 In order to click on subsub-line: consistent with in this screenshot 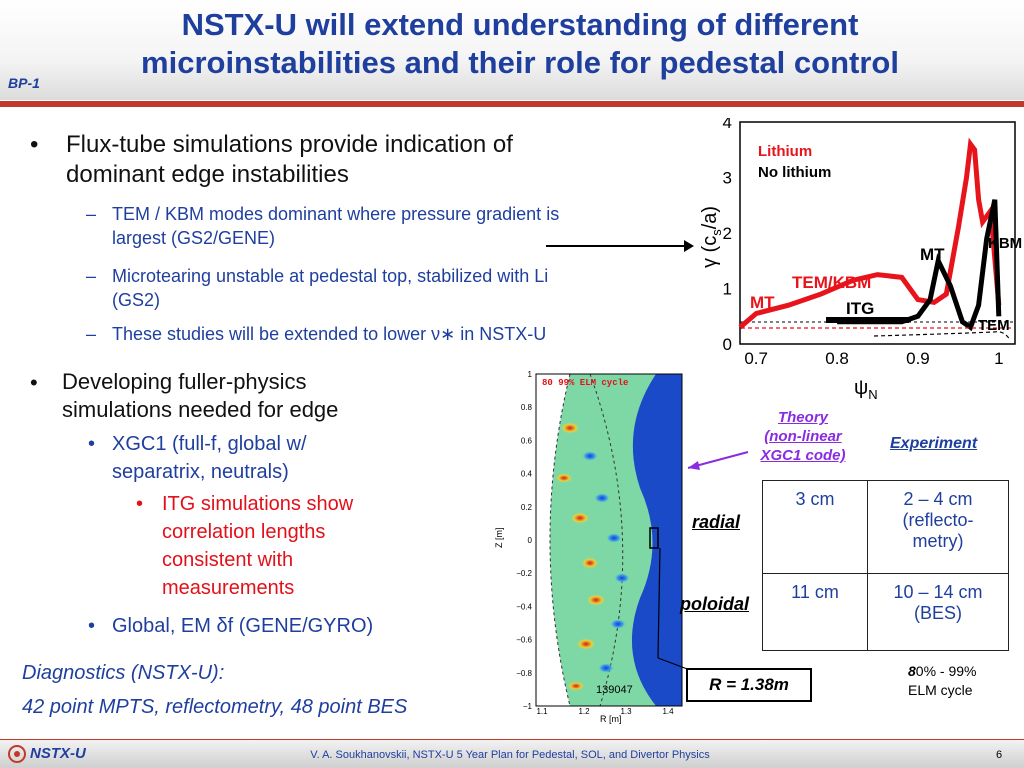, I will do `click(228, 560)`.